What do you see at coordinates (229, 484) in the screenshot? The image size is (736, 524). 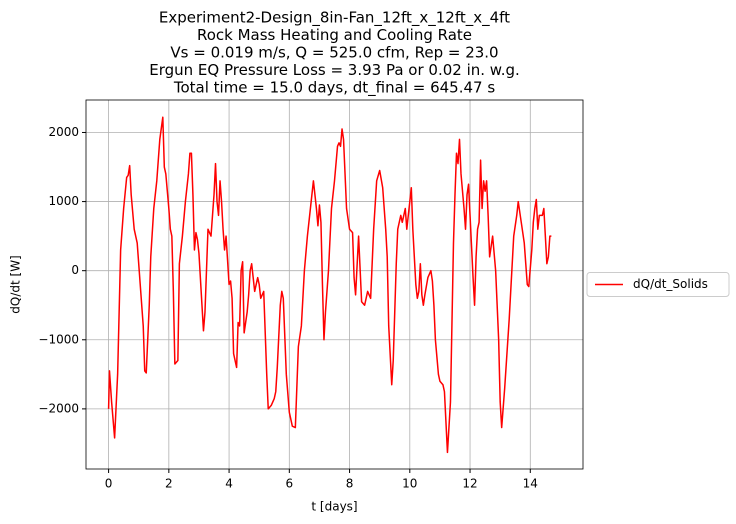 I see `x-tick-label: 4` at bounding box center [229, 484].